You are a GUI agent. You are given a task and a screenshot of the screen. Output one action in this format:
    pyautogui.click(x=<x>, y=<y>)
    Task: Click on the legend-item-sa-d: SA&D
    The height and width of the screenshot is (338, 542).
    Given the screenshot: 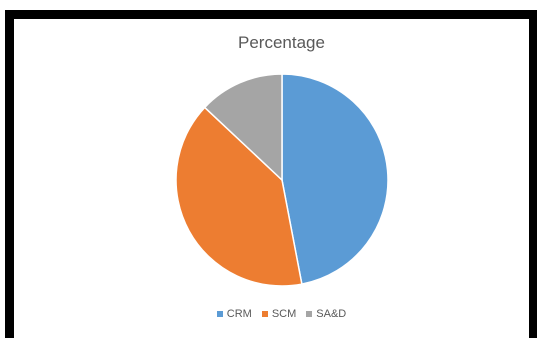 What is the action you would take?
    pyautogui.click(x=326, y=314)
    